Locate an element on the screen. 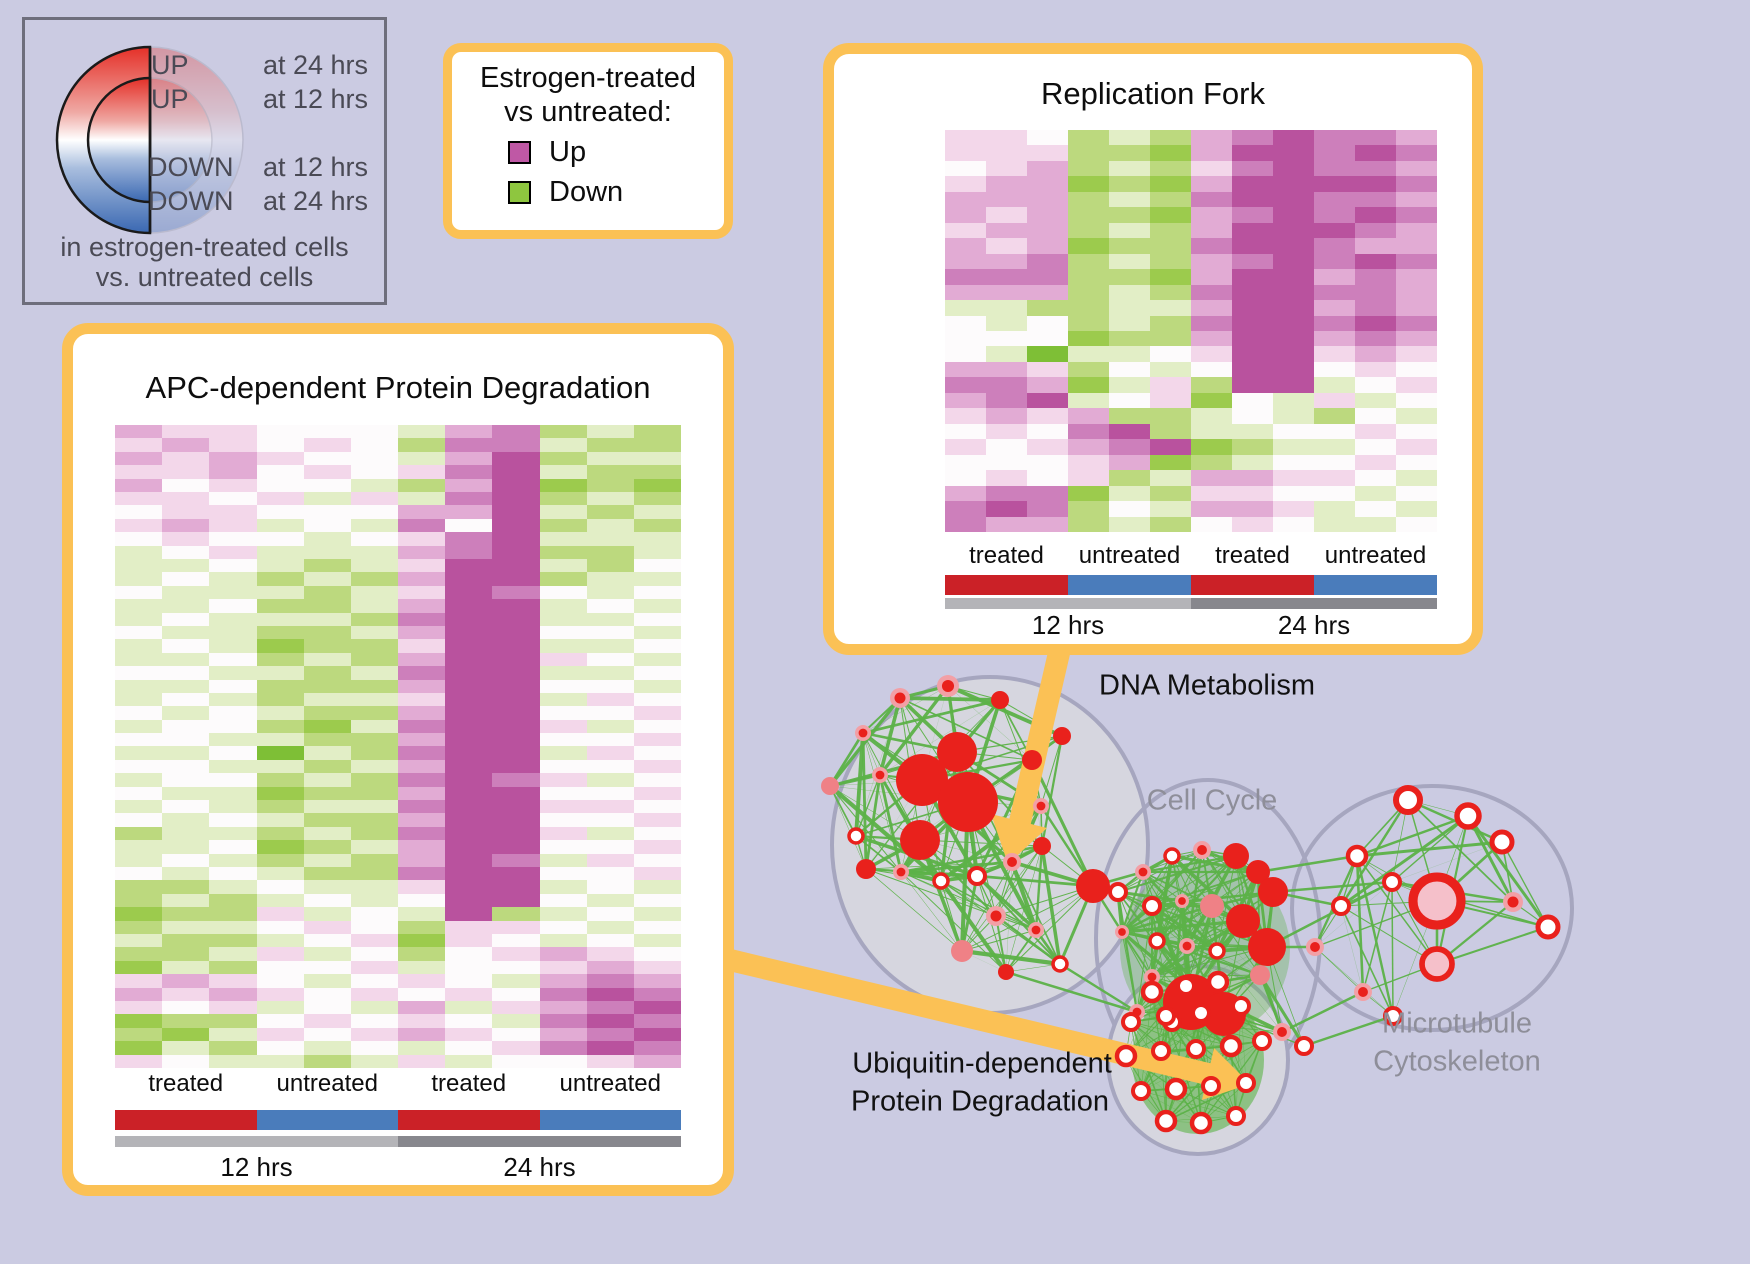 The width and height of the screenshot is (1750, 1279). gene-node-bigpink is located at coordinates (1437, 901).